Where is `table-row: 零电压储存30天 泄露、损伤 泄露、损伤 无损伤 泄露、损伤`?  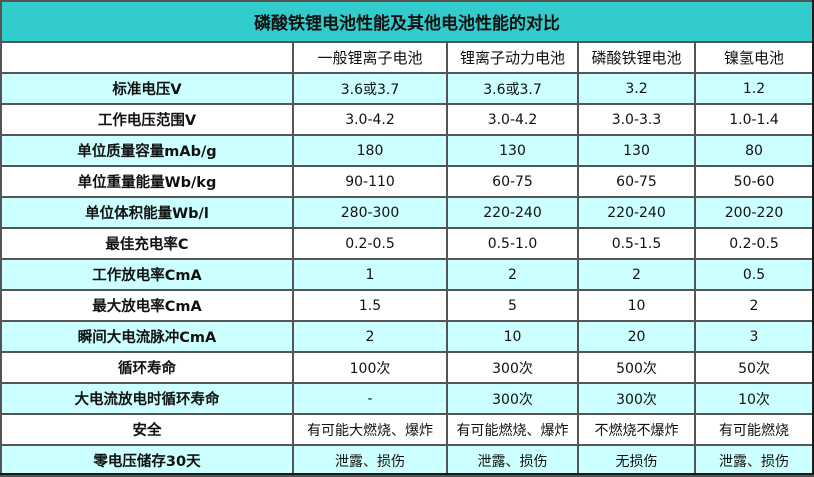 table-row: 零电压储存30天 泄露、损伤 泄露、损伤 无损伤 泄露、损伤 is located at coordinates (407, 460).